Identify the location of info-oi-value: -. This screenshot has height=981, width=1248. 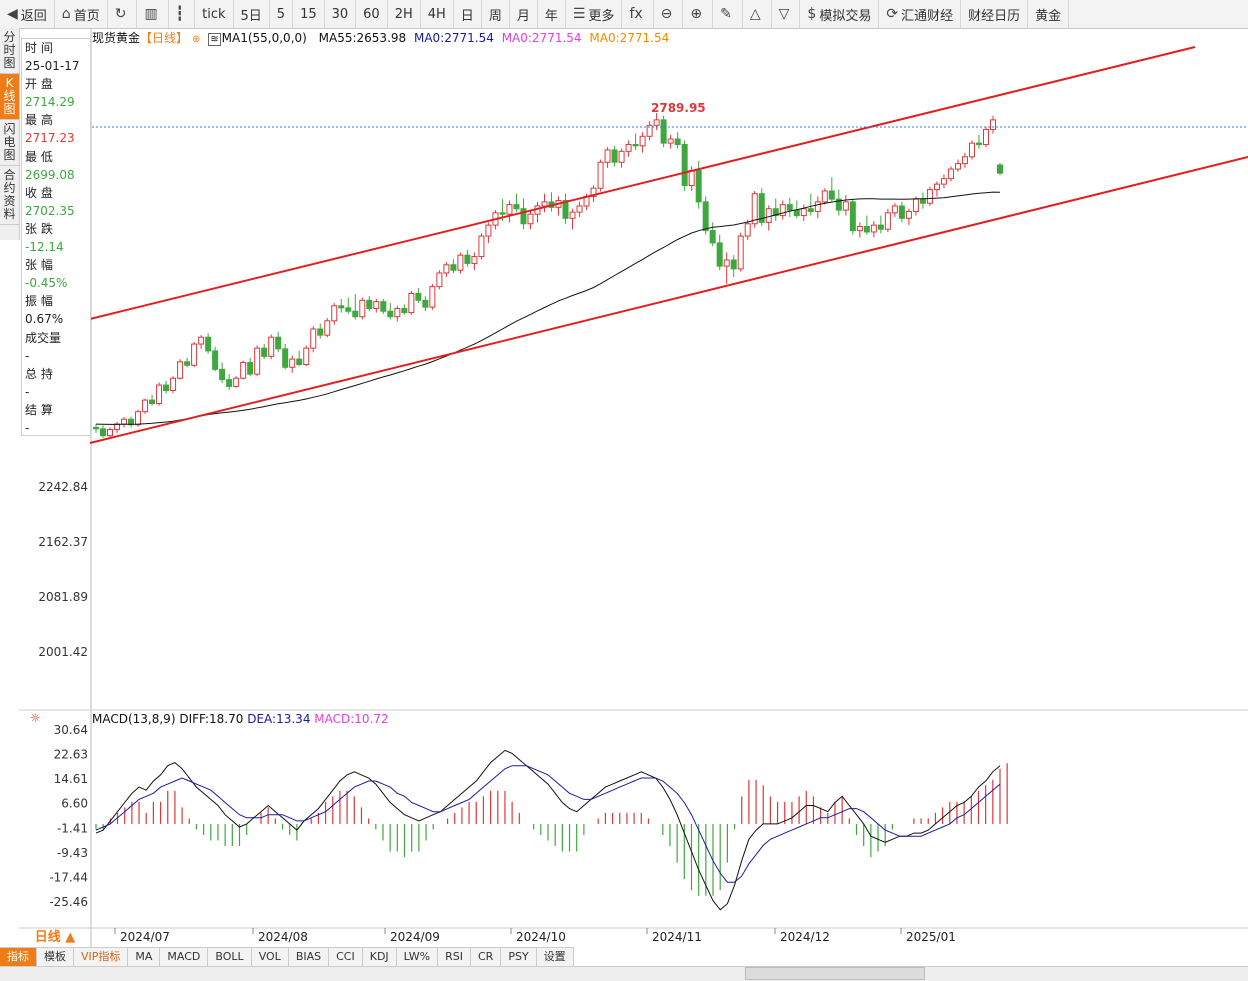
(27, 391).